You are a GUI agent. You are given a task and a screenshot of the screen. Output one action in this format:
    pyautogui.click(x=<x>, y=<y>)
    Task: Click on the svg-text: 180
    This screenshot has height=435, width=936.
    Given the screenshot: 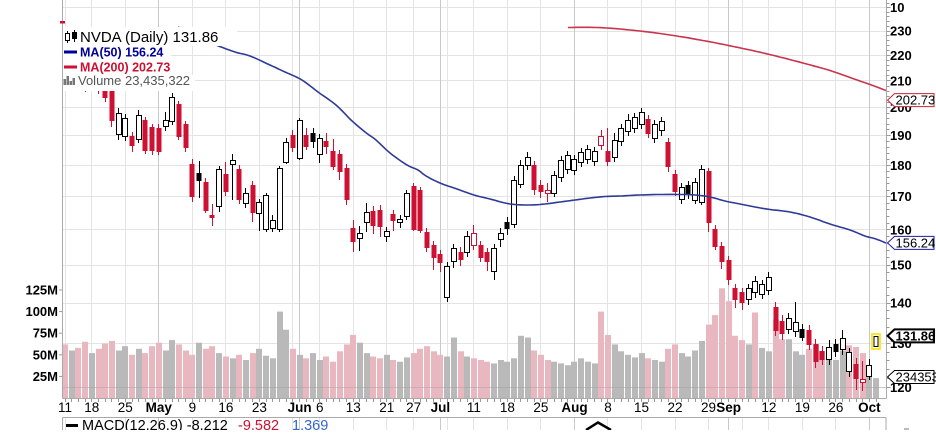 What is the action you would take?
    pyautogui.click(x=901, y=165)
    